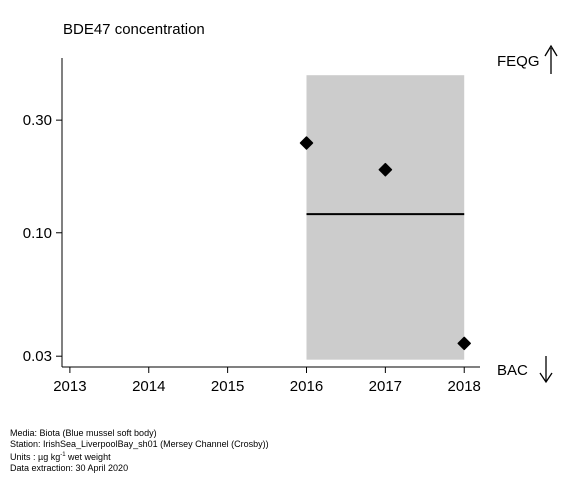 Image resolution: width=580 pixels, height=480 pixels. What do you see at coordinates (83, 433) in the screenshot?
I see `footer-media: Media: Biota (Blue mussel soft body)` at bounding box center [83, 433].